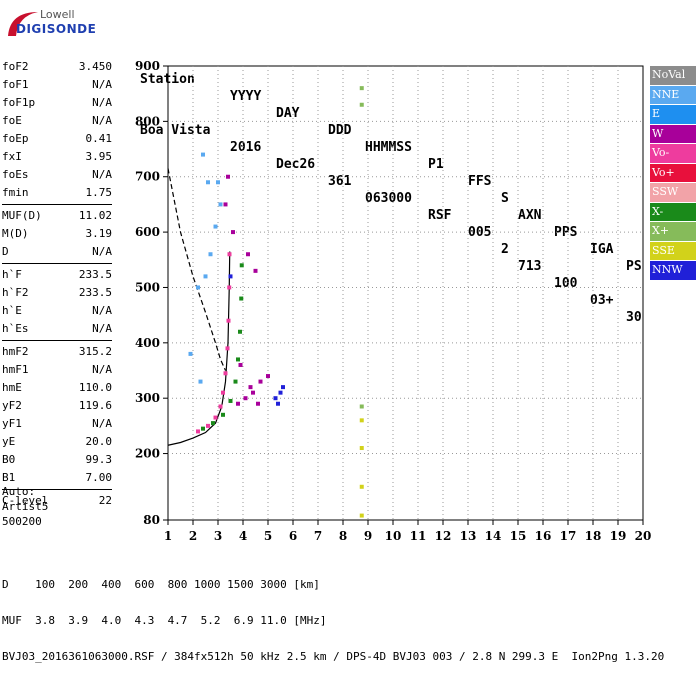 This screenshot has width=700, height=675. Describe the element at coordinates (9, 477) in the screenshot. I see `param-label: B1` at that location.